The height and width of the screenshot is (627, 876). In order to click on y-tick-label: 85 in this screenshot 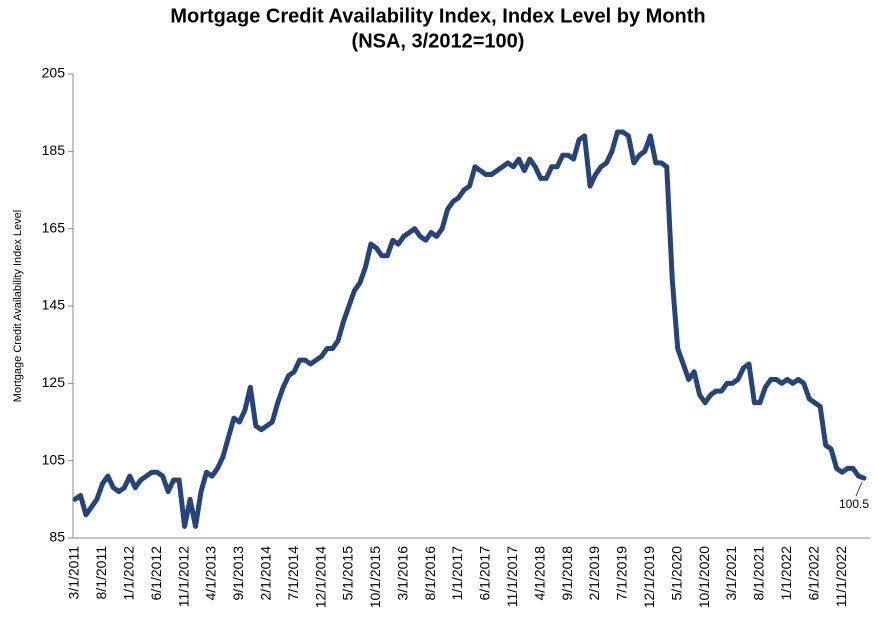, I will do `click(57, 537)`.